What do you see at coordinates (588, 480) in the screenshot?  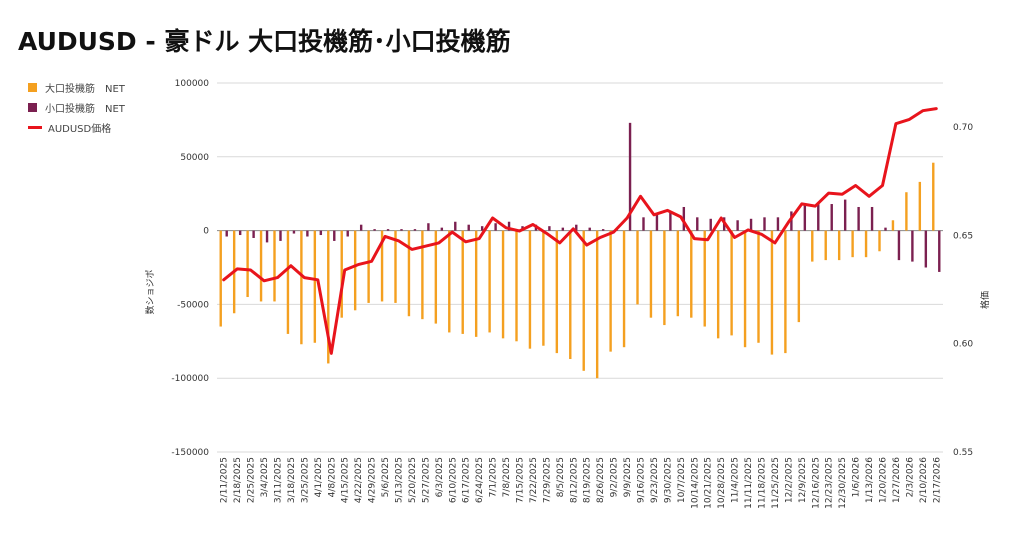 I see `x-tick-label: 8/19/2025` at bounding box center [588, 480].